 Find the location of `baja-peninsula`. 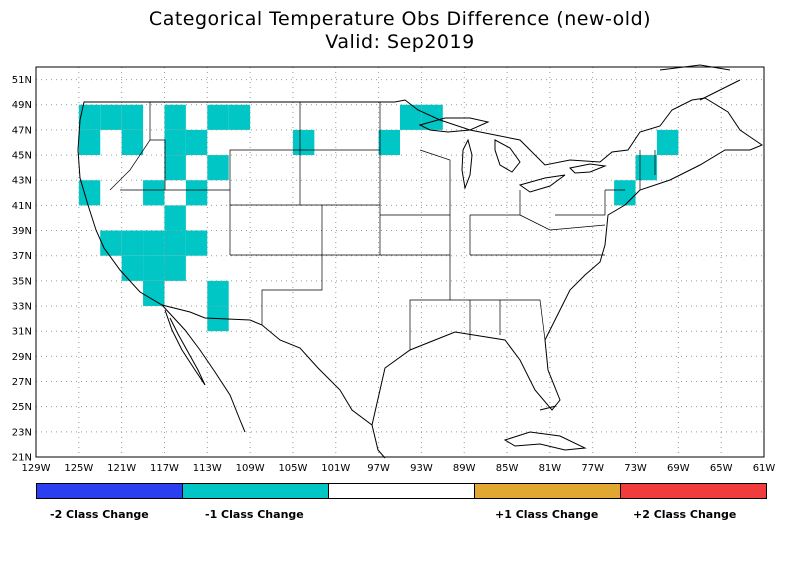

baja-peninsula is located at coordinates (185, 347).